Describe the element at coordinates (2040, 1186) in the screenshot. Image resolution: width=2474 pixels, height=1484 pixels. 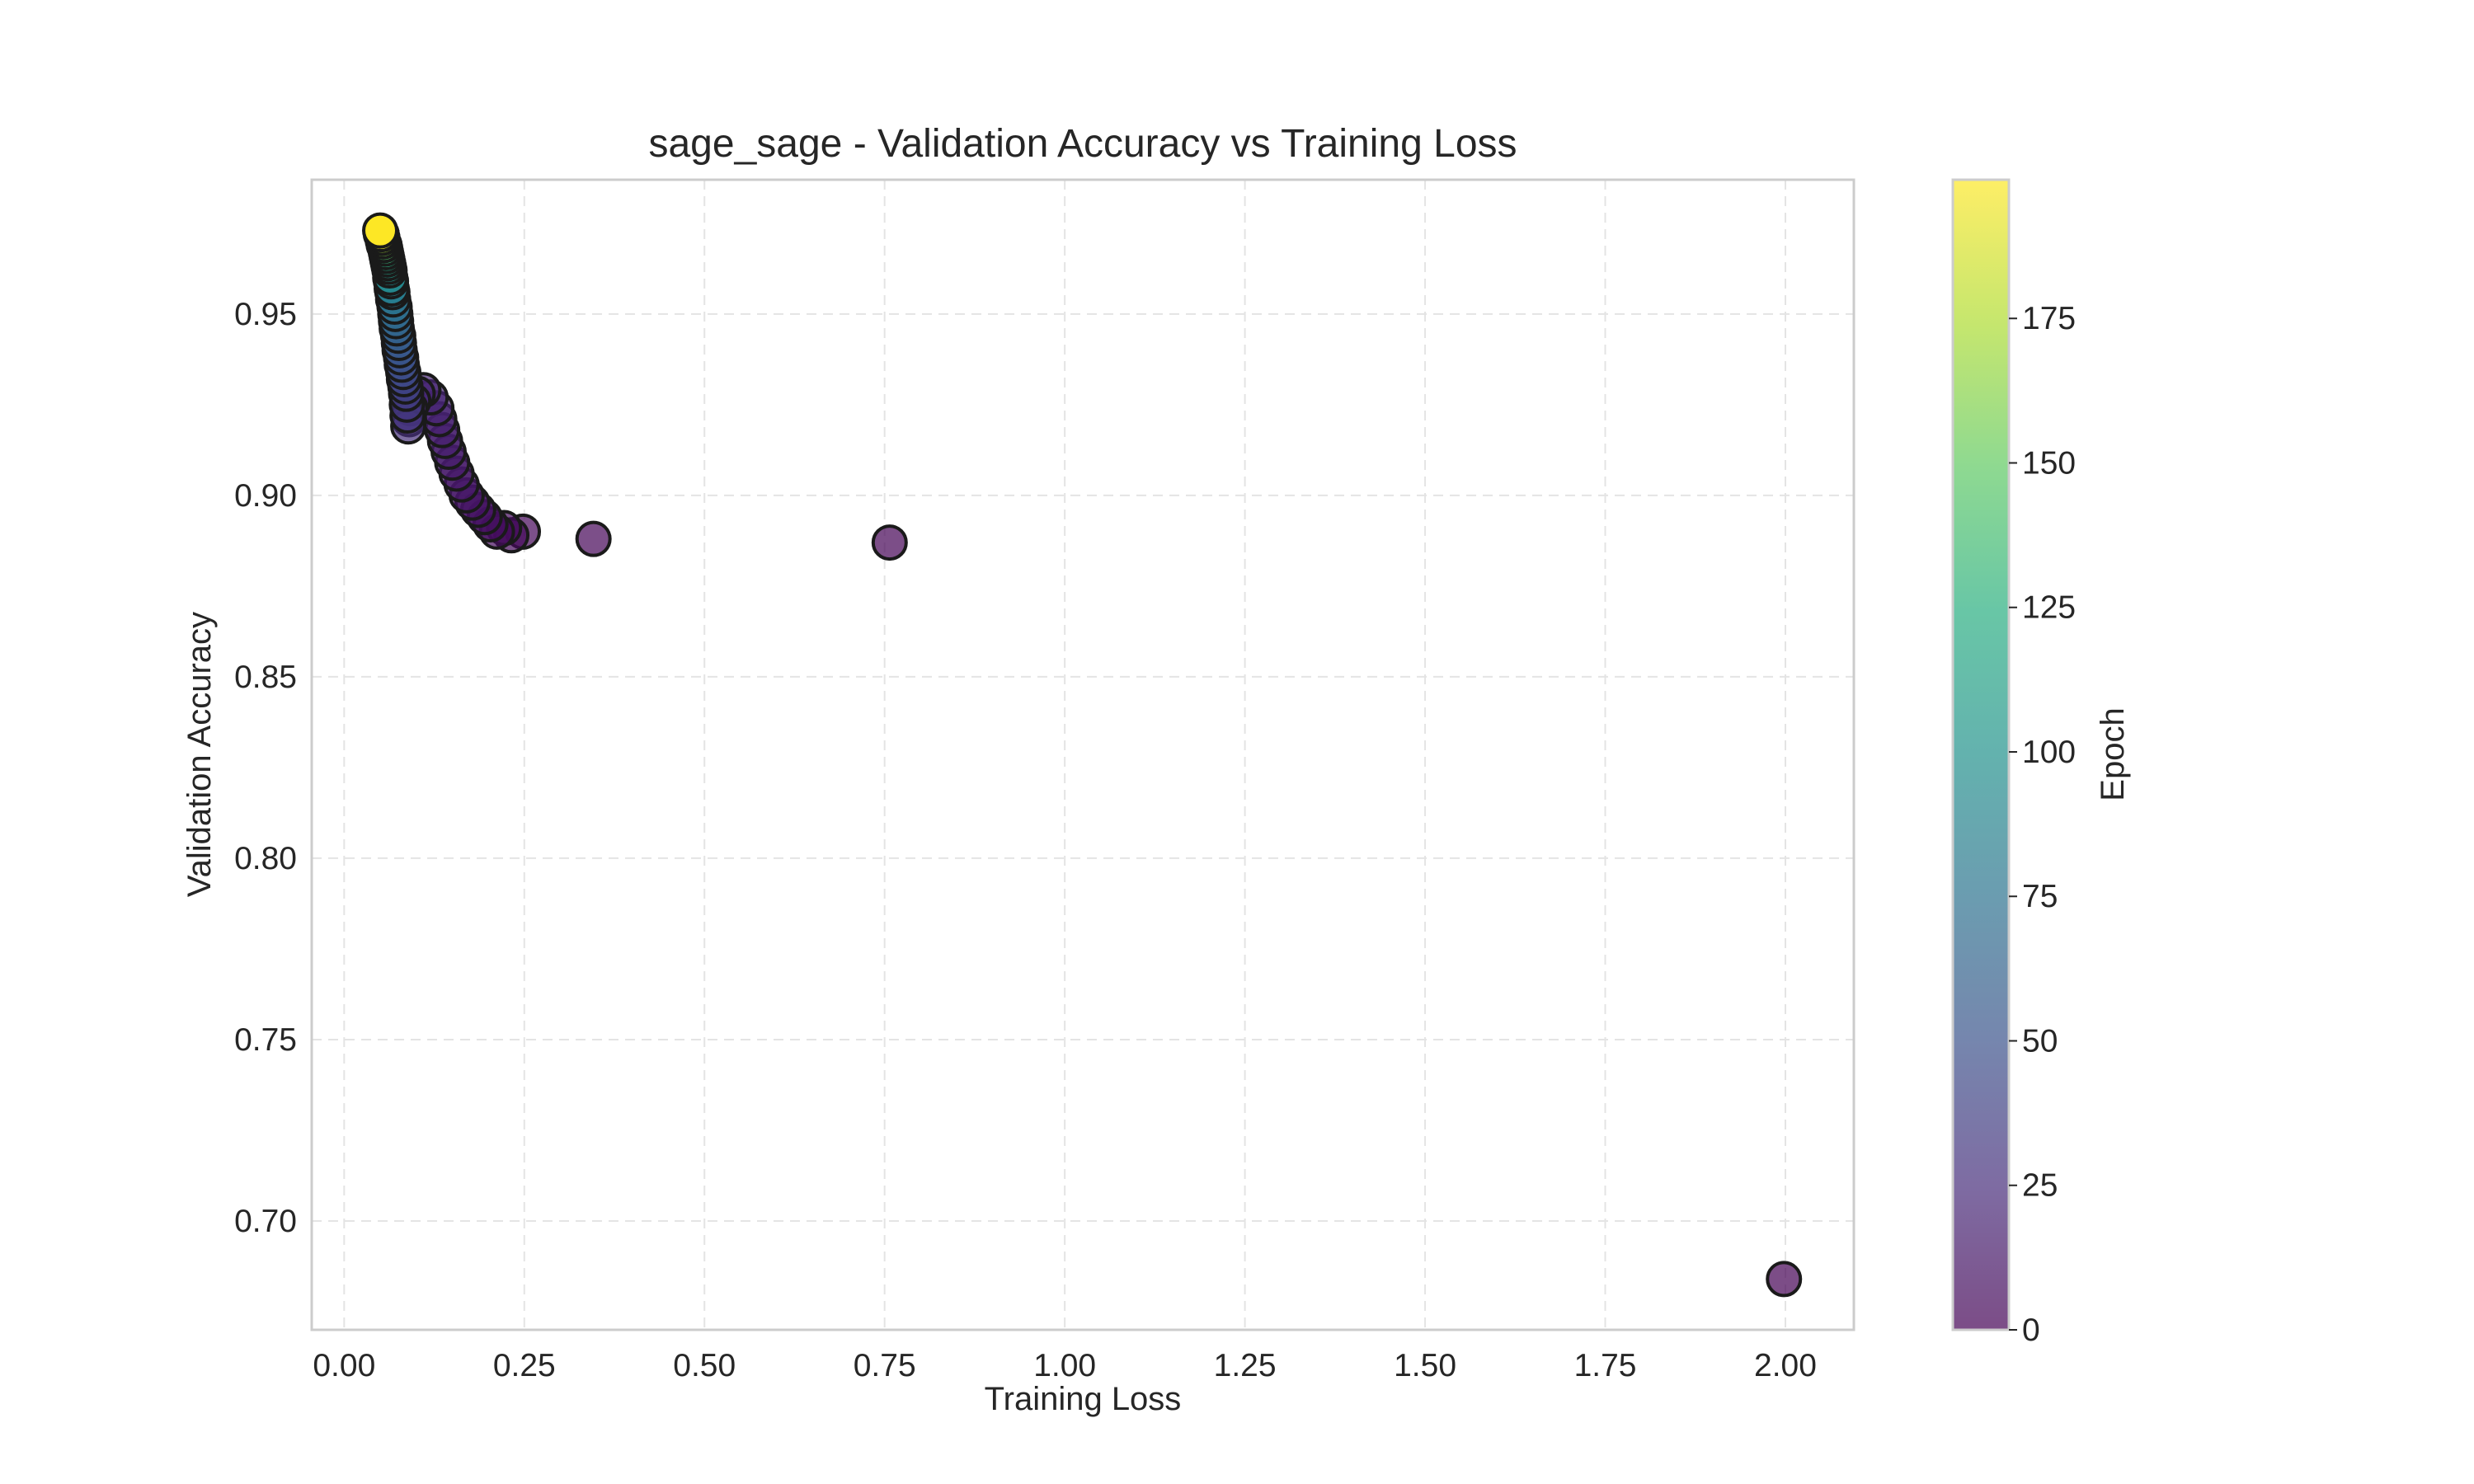
I see `colorbar-tick-label: 25` at that location.